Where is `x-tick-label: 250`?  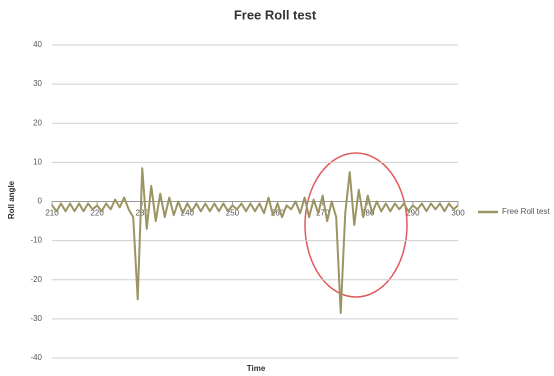 x-tick-label: 250 is located at coordinates (233, 213).